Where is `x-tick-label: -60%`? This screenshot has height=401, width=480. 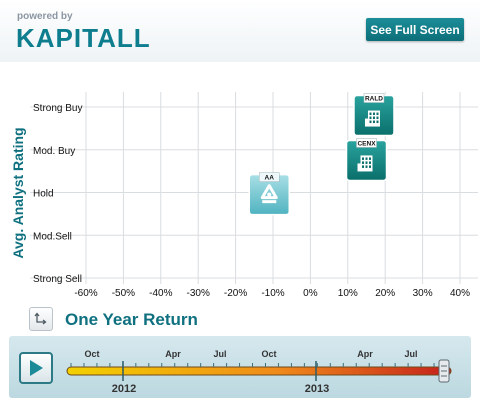 x-tick-label: -60% is located at coordinates (85, 293).